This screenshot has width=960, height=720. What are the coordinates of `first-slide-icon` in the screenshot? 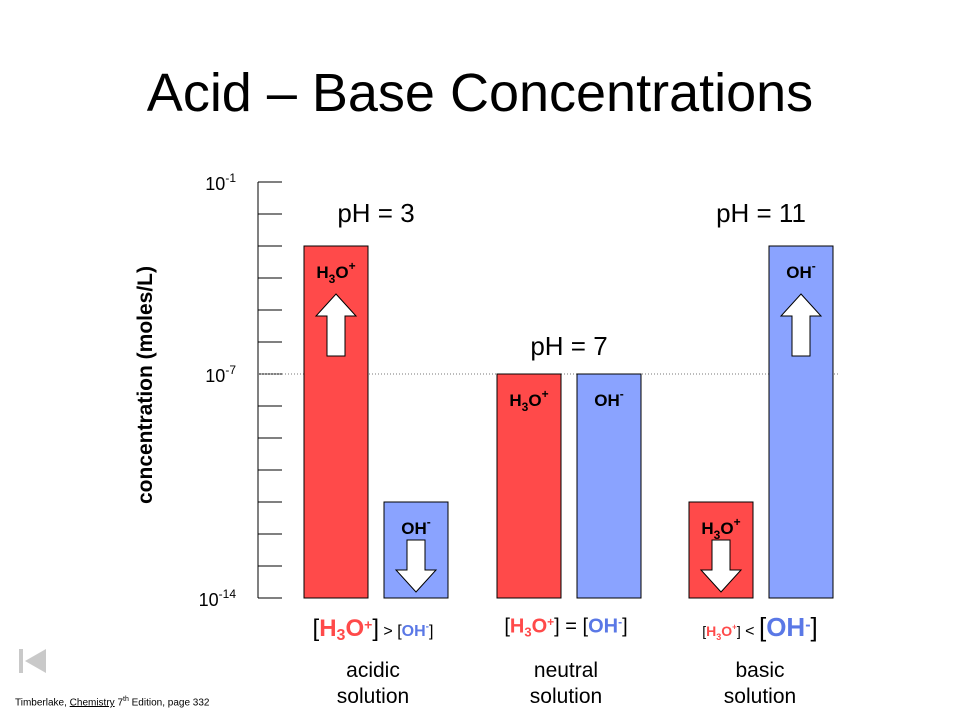 It's located at (33, 661).